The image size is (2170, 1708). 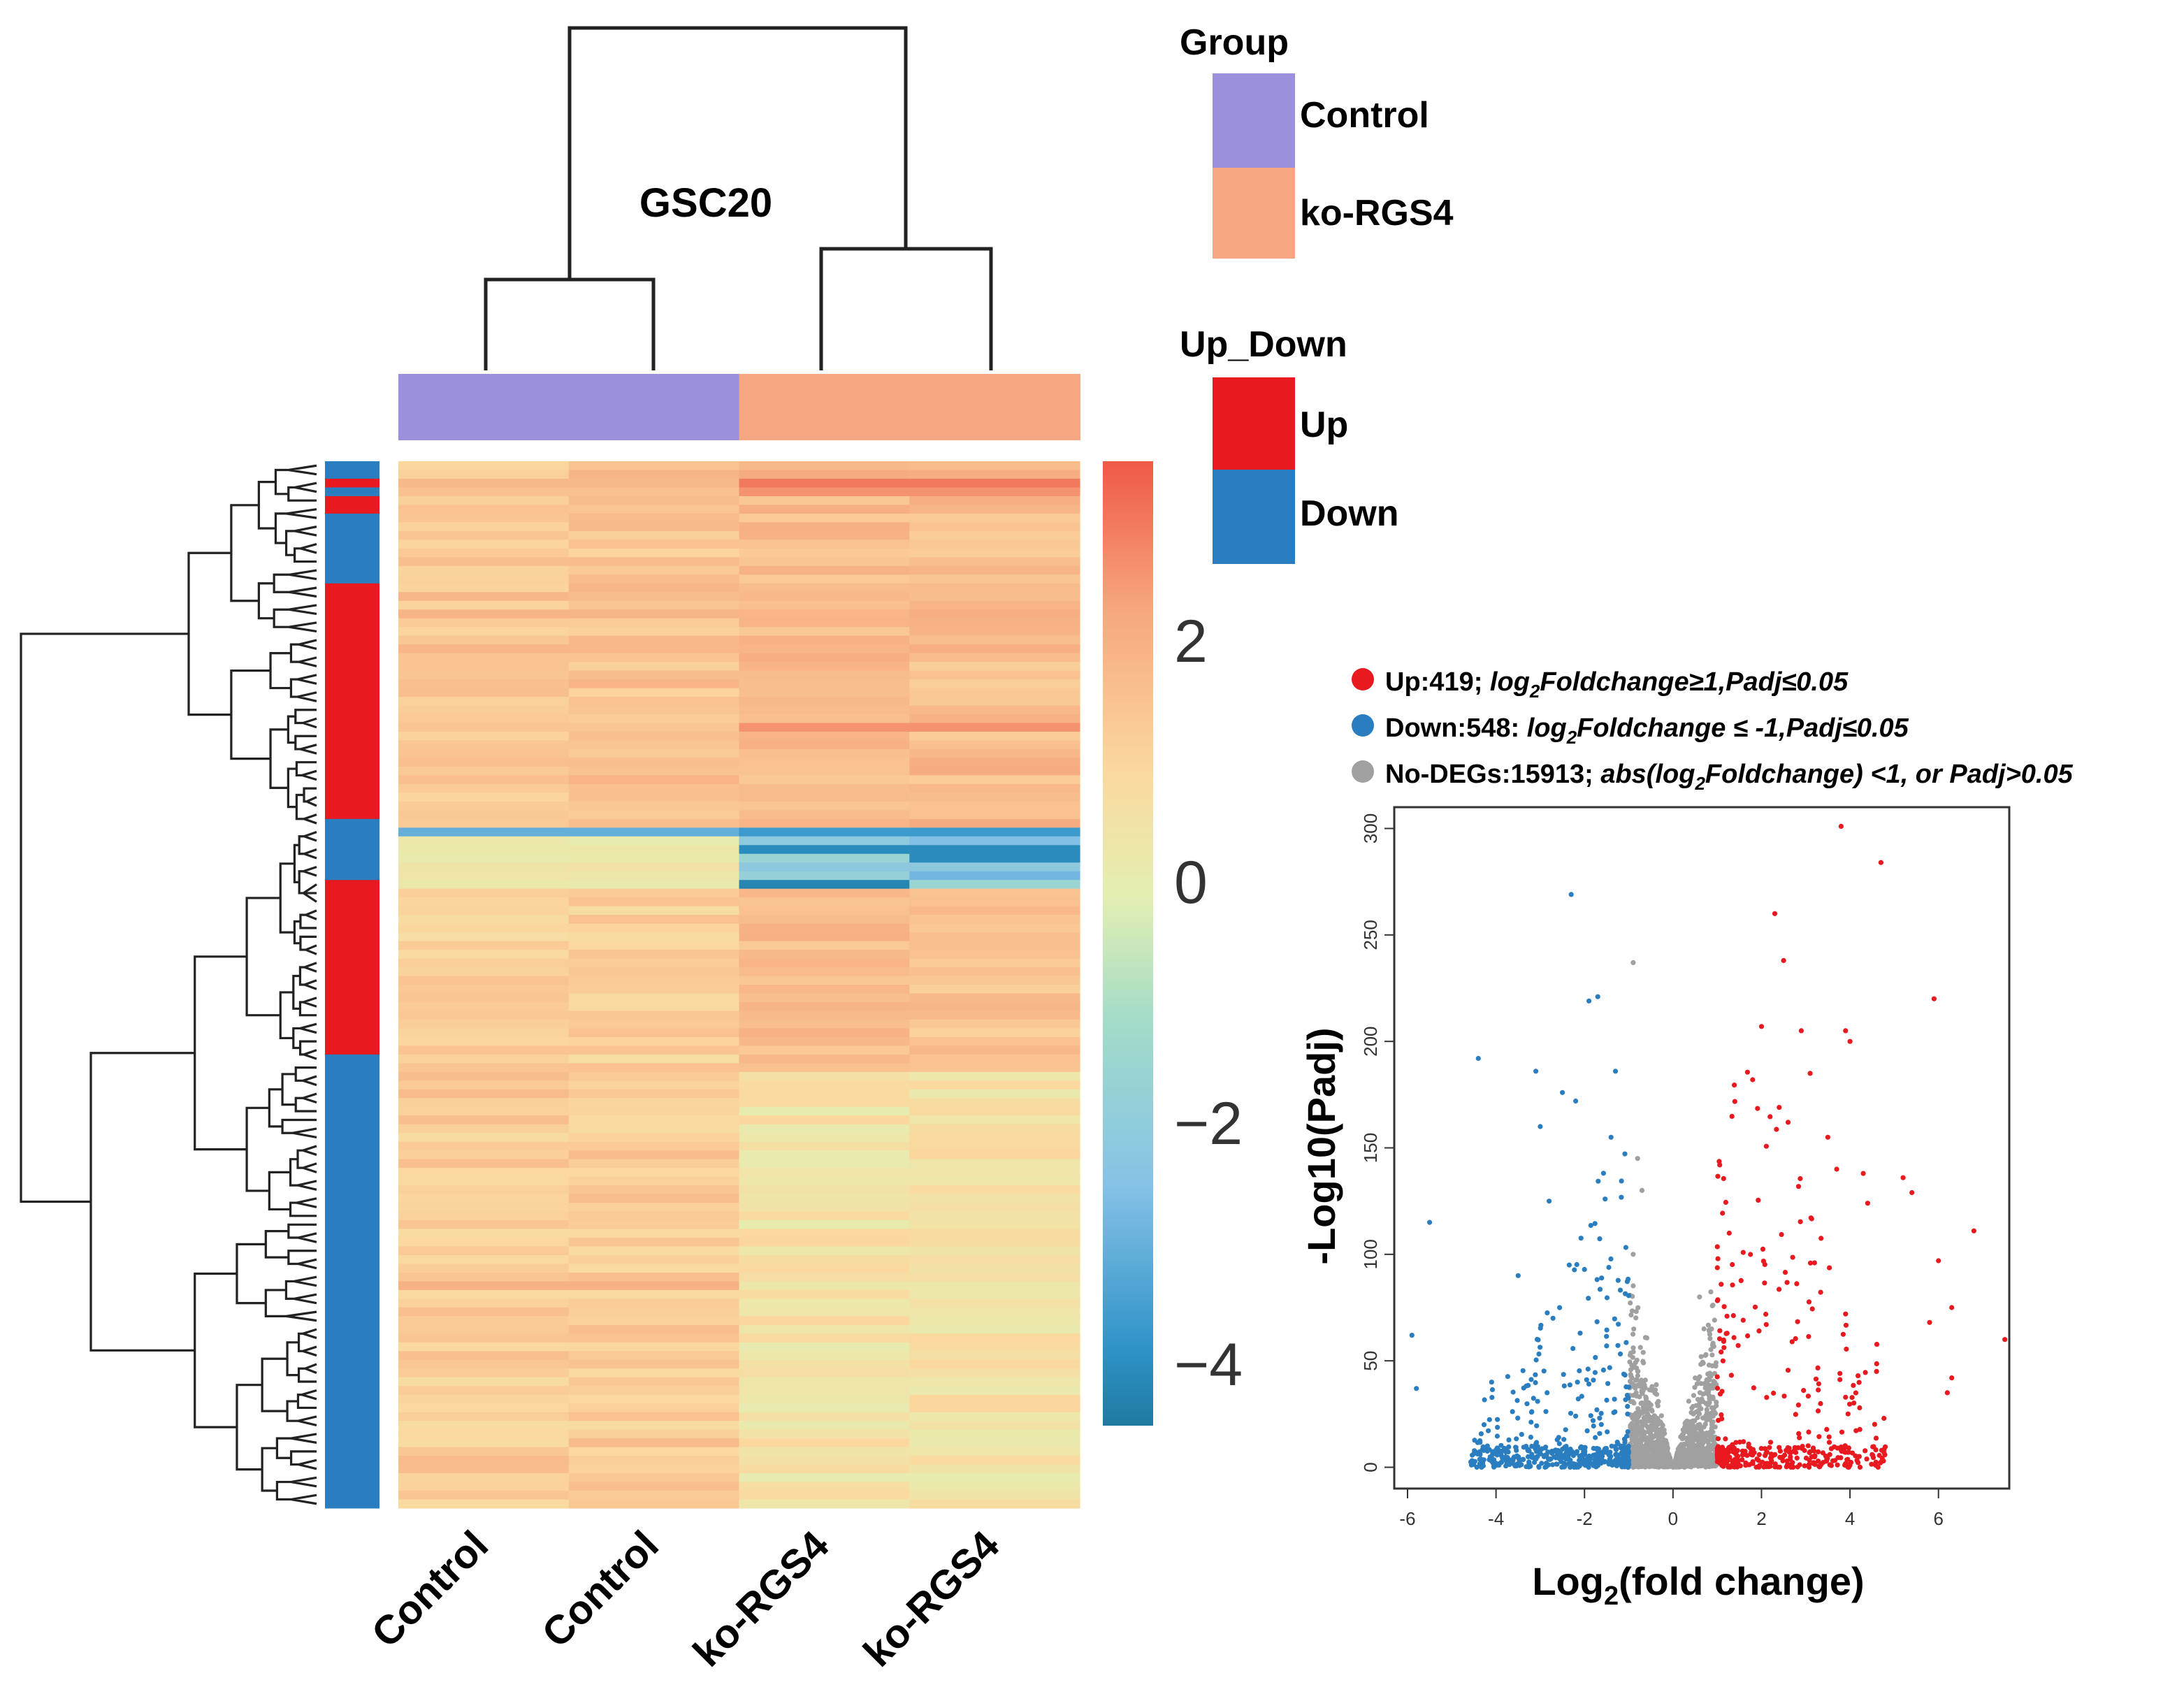 I want to click on column-label: Control, so click(x=600, y=1589).